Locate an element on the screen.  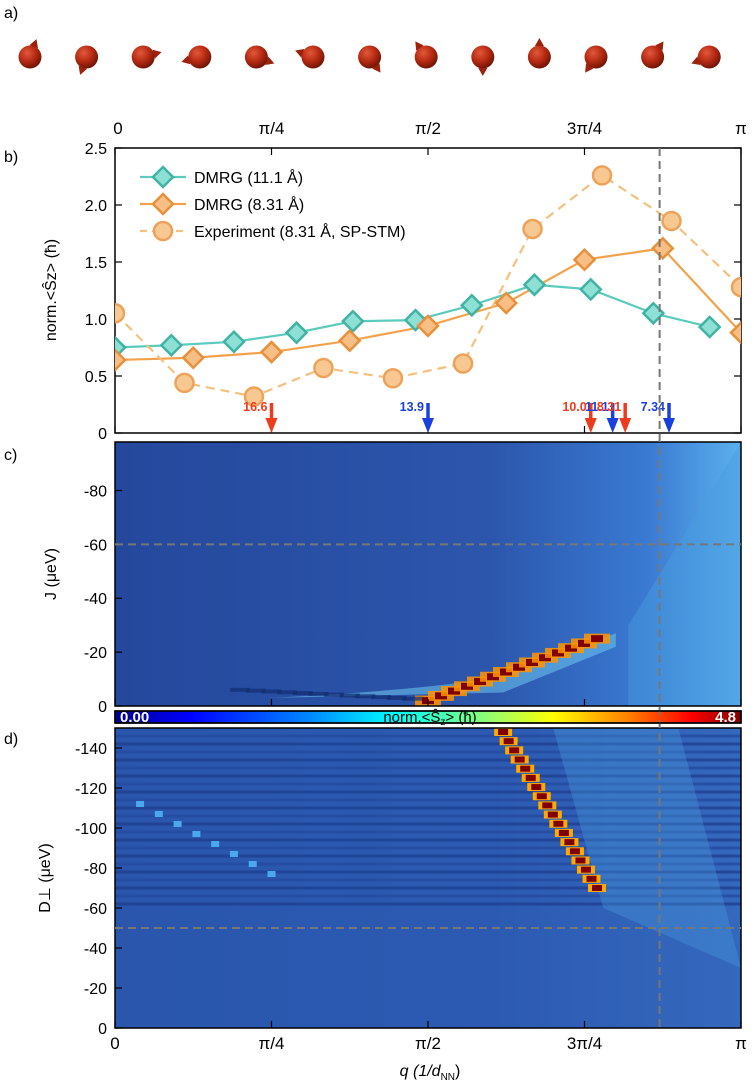
heat-glow-right is located at coordinates (684, 574).